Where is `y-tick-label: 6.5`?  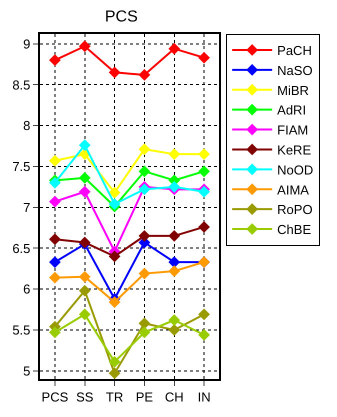
y-tick-label: 6.5 is located at coordinates (21, 248).